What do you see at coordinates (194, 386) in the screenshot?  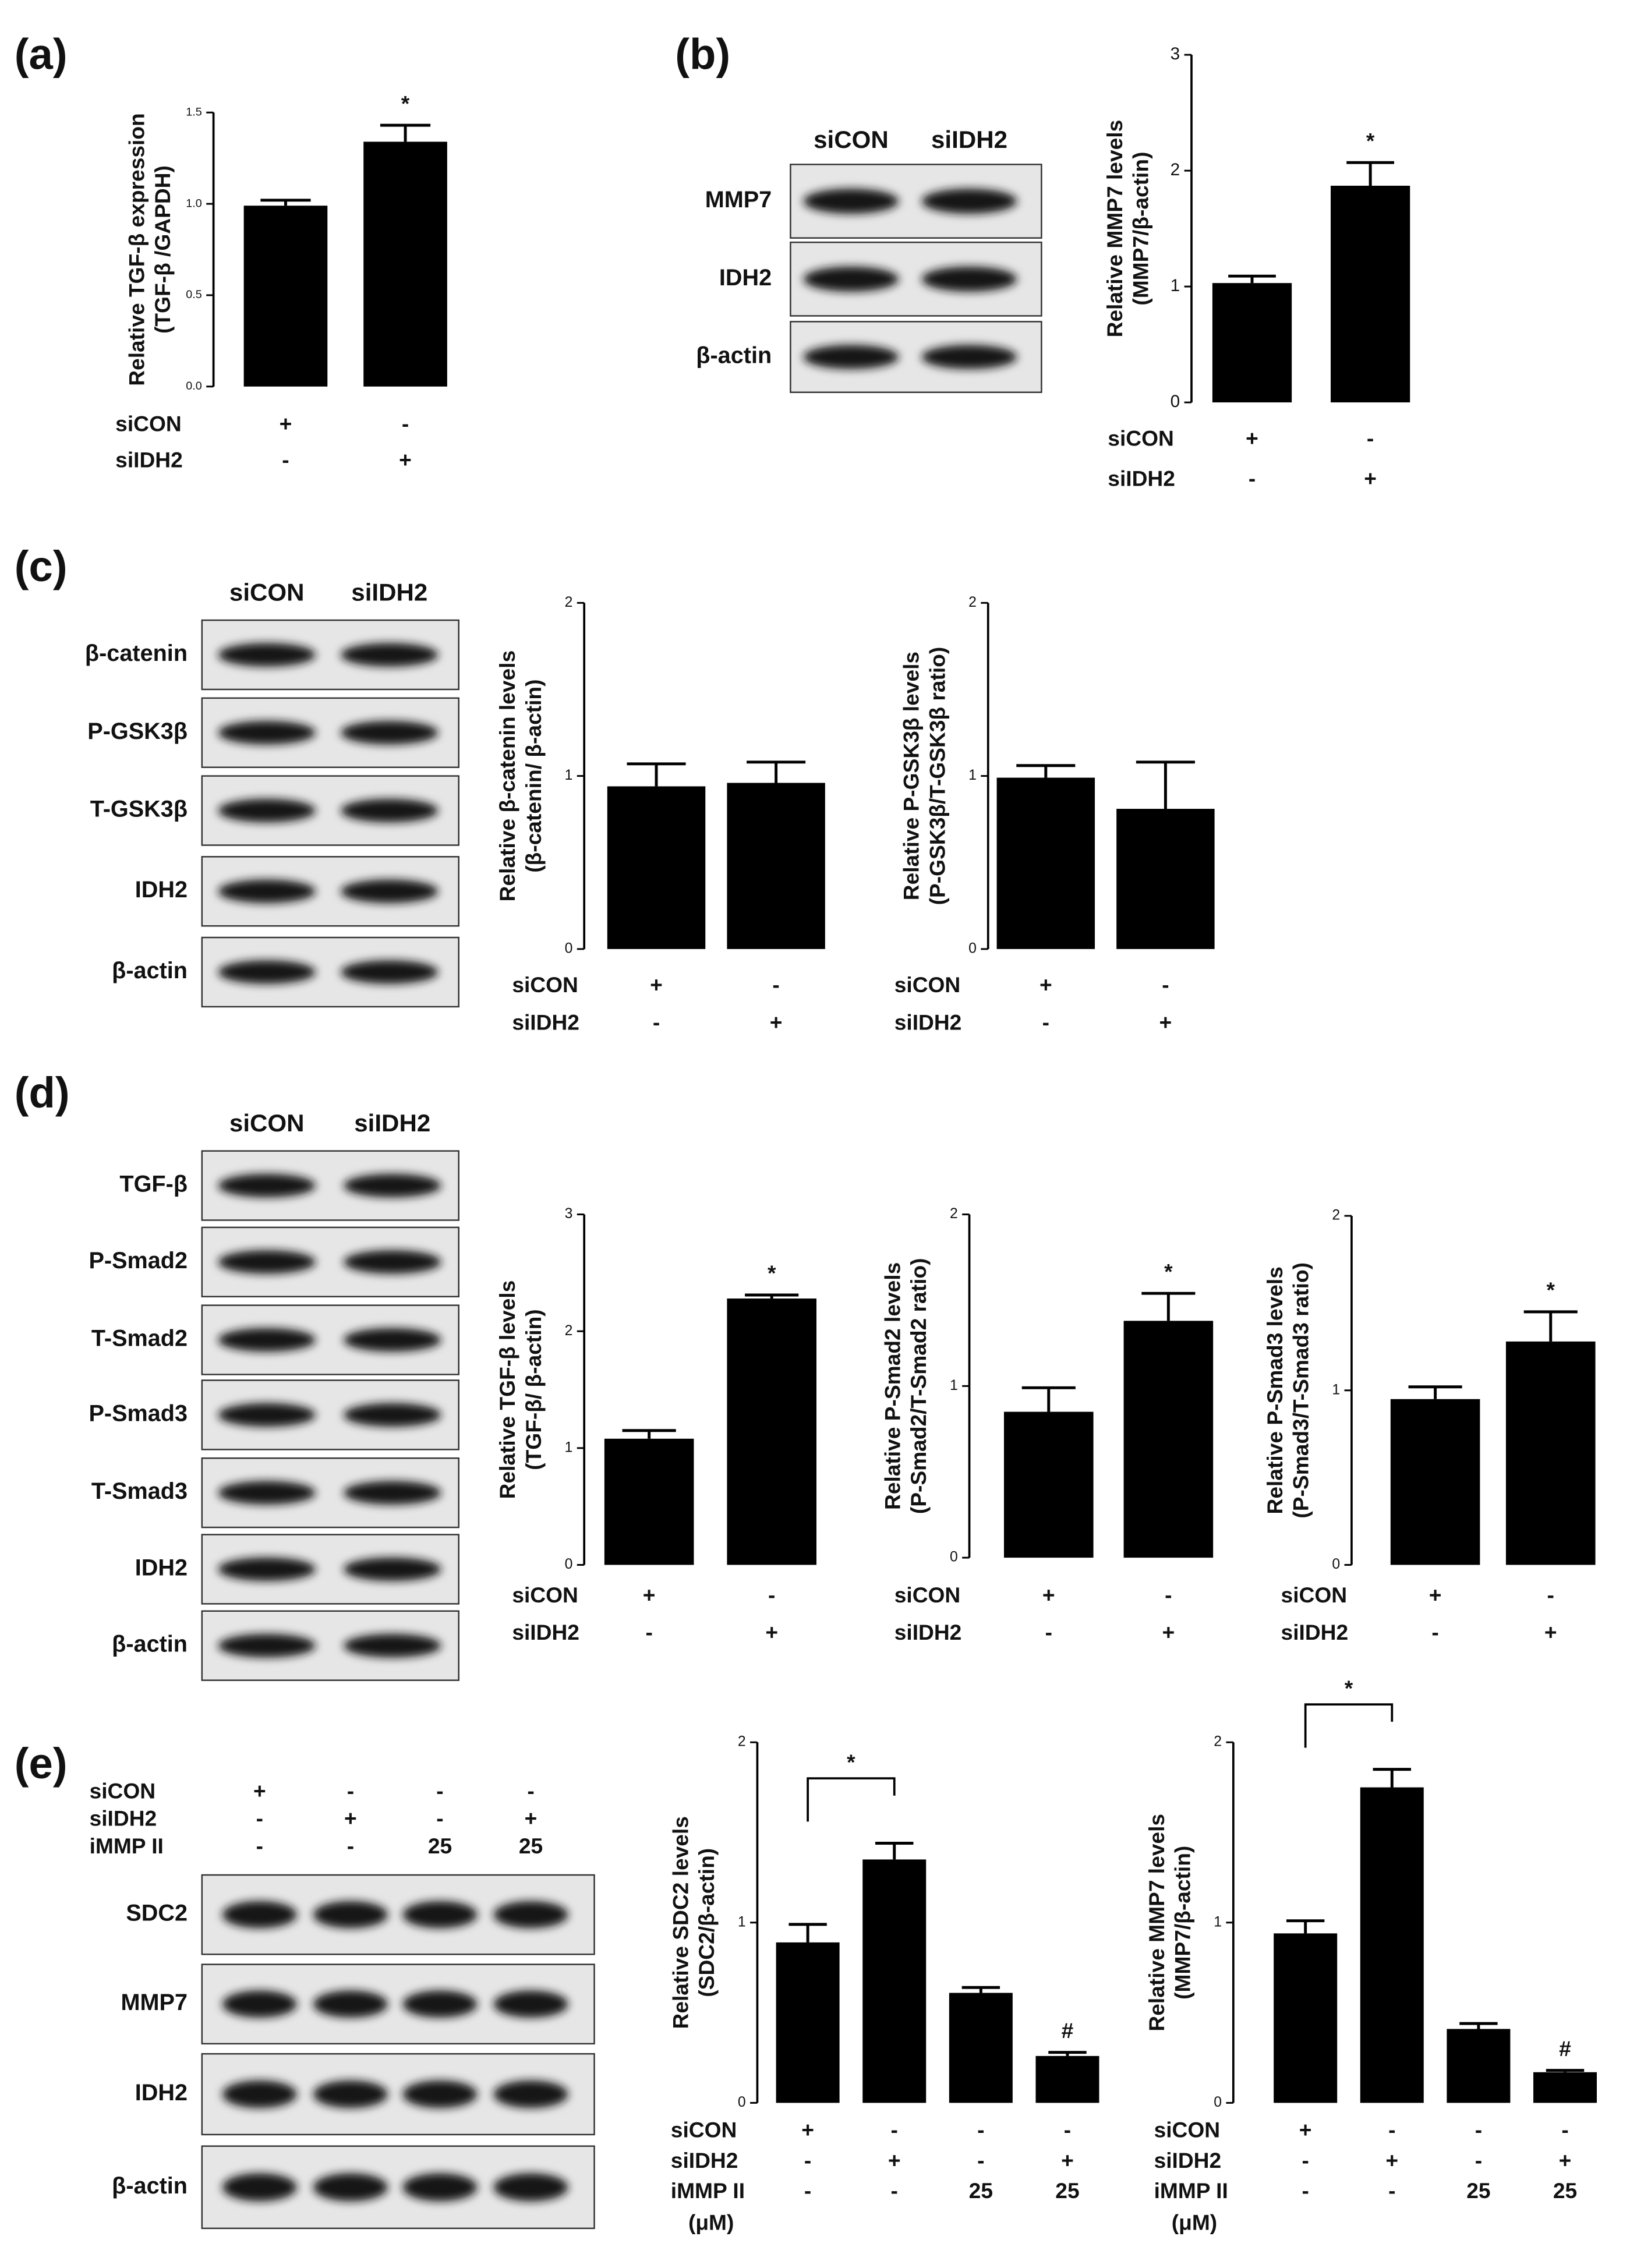 I see `y-tick-label: 0.0` at bounding box center [194, 386].